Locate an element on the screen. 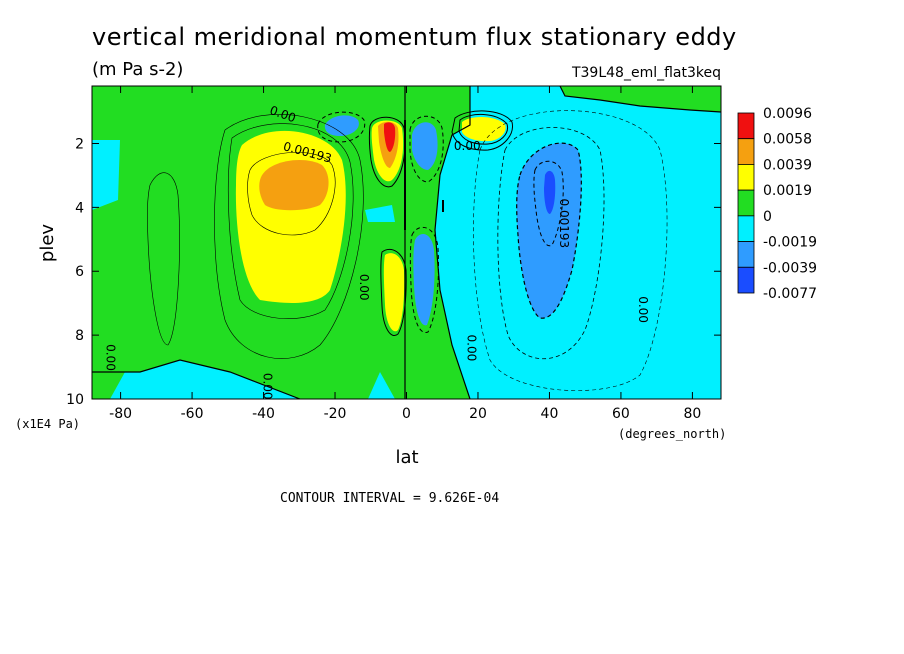  colorbar-label: 0.0096 is located at coordinates (787, 114).